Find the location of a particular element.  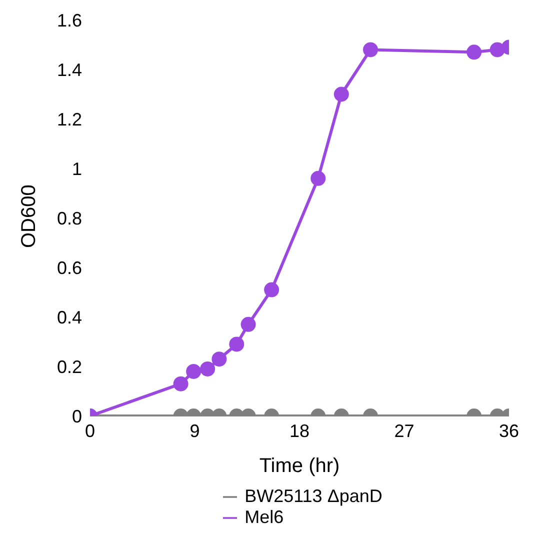

y-tick-label: 1.6 is located at coordinates (69, 20).